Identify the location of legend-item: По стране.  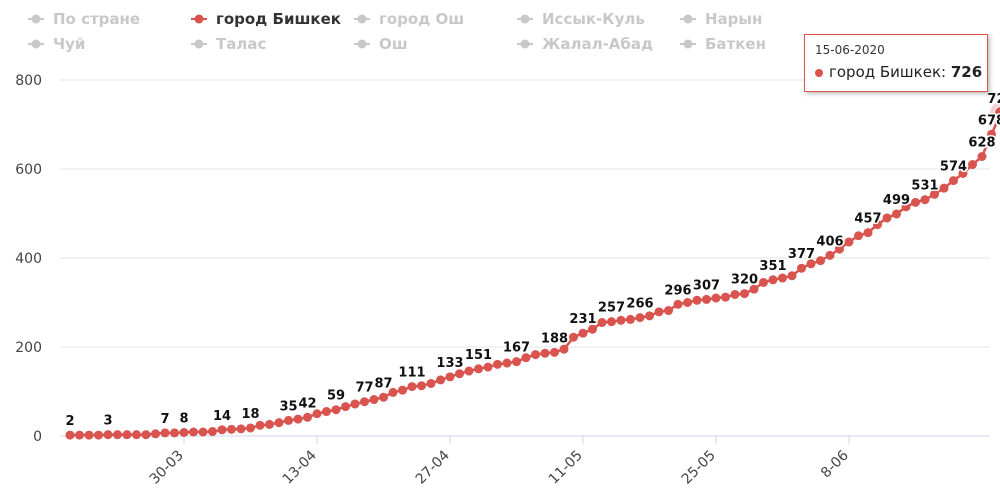
(84, 19).